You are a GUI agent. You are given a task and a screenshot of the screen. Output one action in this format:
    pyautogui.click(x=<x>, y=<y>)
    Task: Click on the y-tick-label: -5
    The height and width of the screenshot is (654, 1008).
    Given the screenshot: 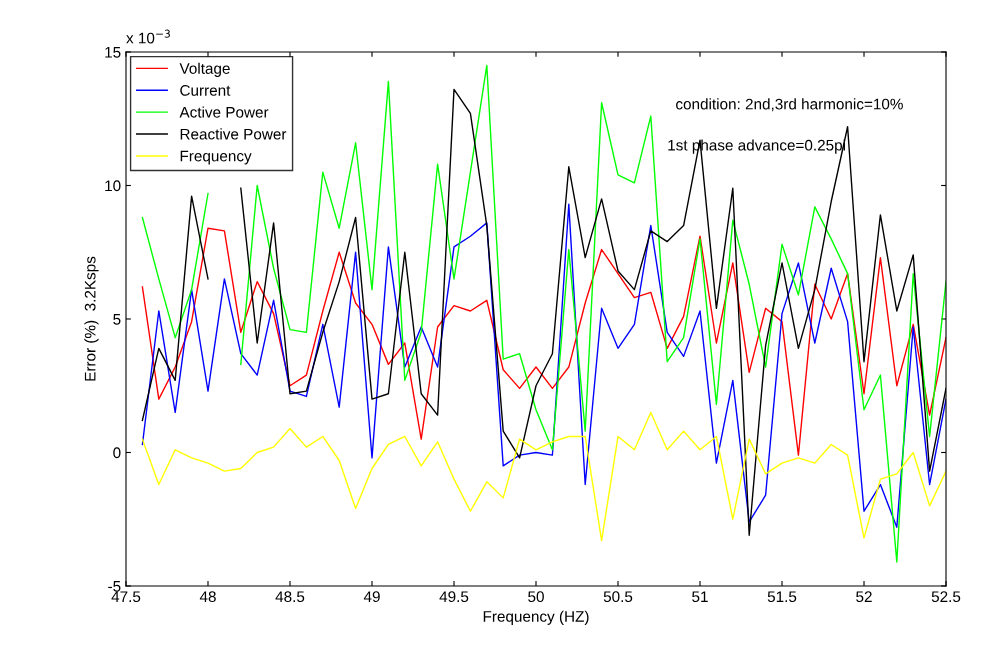 What is the action you would take?
    pyautogui.click(x=114, y=586)
    